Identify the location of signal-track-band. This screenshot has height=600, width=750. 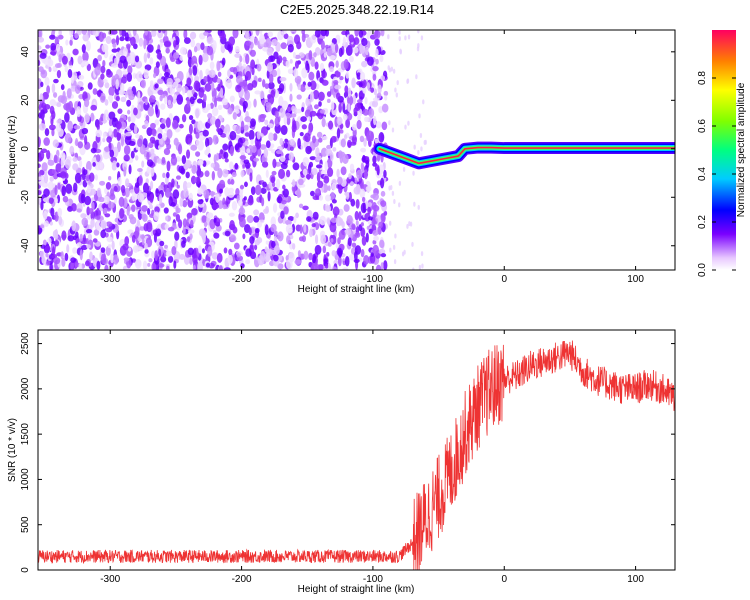
(526, 155).